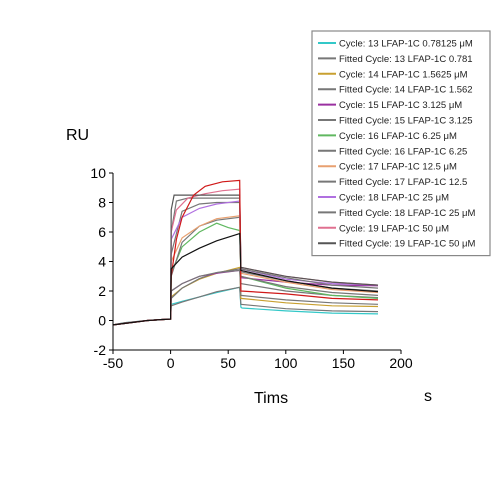 This screenshot has width=500, height=500. What do you see at coordinates (428, 396) in the screenshot?
I see `x-axis-unit: s` at bounding box center [428, 396].